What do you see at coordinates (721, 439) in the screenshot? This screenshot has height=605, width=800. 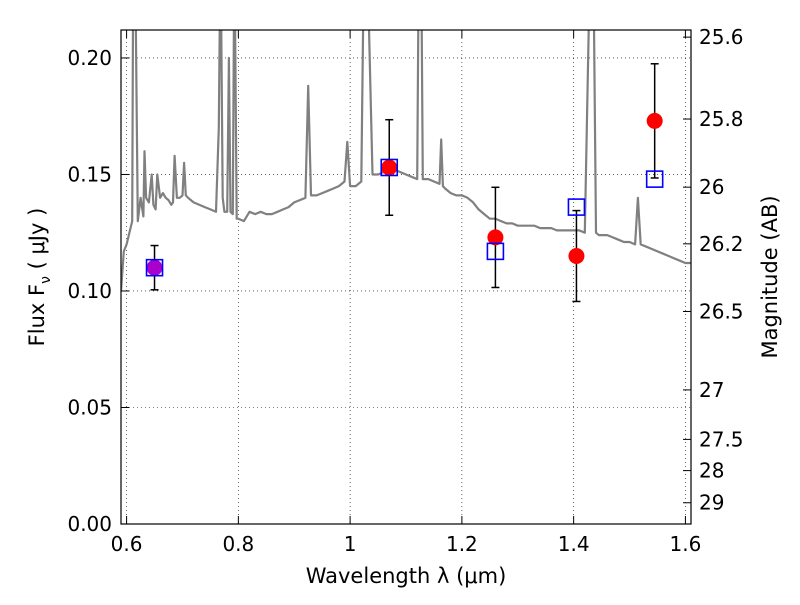 I see `right-tick-label-6: 27.5` at bounding box center [721, 439].